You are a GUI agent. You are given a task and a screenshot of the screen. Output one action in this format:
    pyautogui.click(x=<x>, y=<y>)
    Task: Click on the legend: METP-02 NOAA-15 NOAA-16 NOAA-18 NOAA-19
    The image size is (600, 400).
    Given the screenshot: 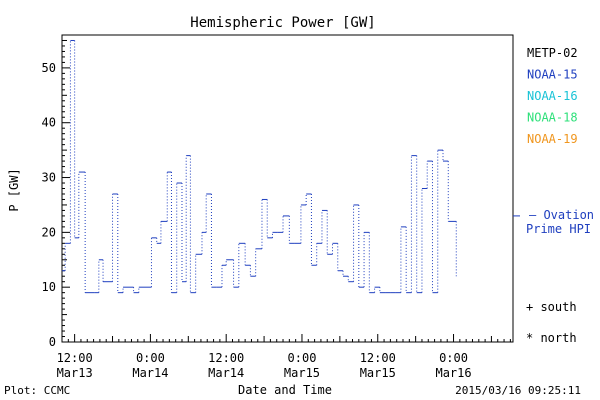 What is the action you would take?
    pyautogui.click(x=552, y=96)
    